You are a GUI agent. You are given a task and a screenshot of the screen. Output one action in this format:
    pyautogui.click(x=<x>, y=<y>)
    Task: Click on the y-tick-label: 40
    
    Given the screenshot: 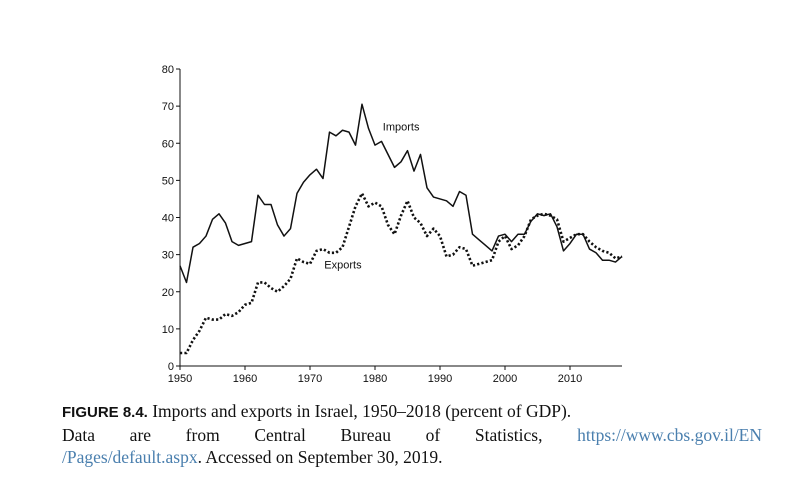 What is the action you would take?
    pyautogui.click(x=168, y=219)
    